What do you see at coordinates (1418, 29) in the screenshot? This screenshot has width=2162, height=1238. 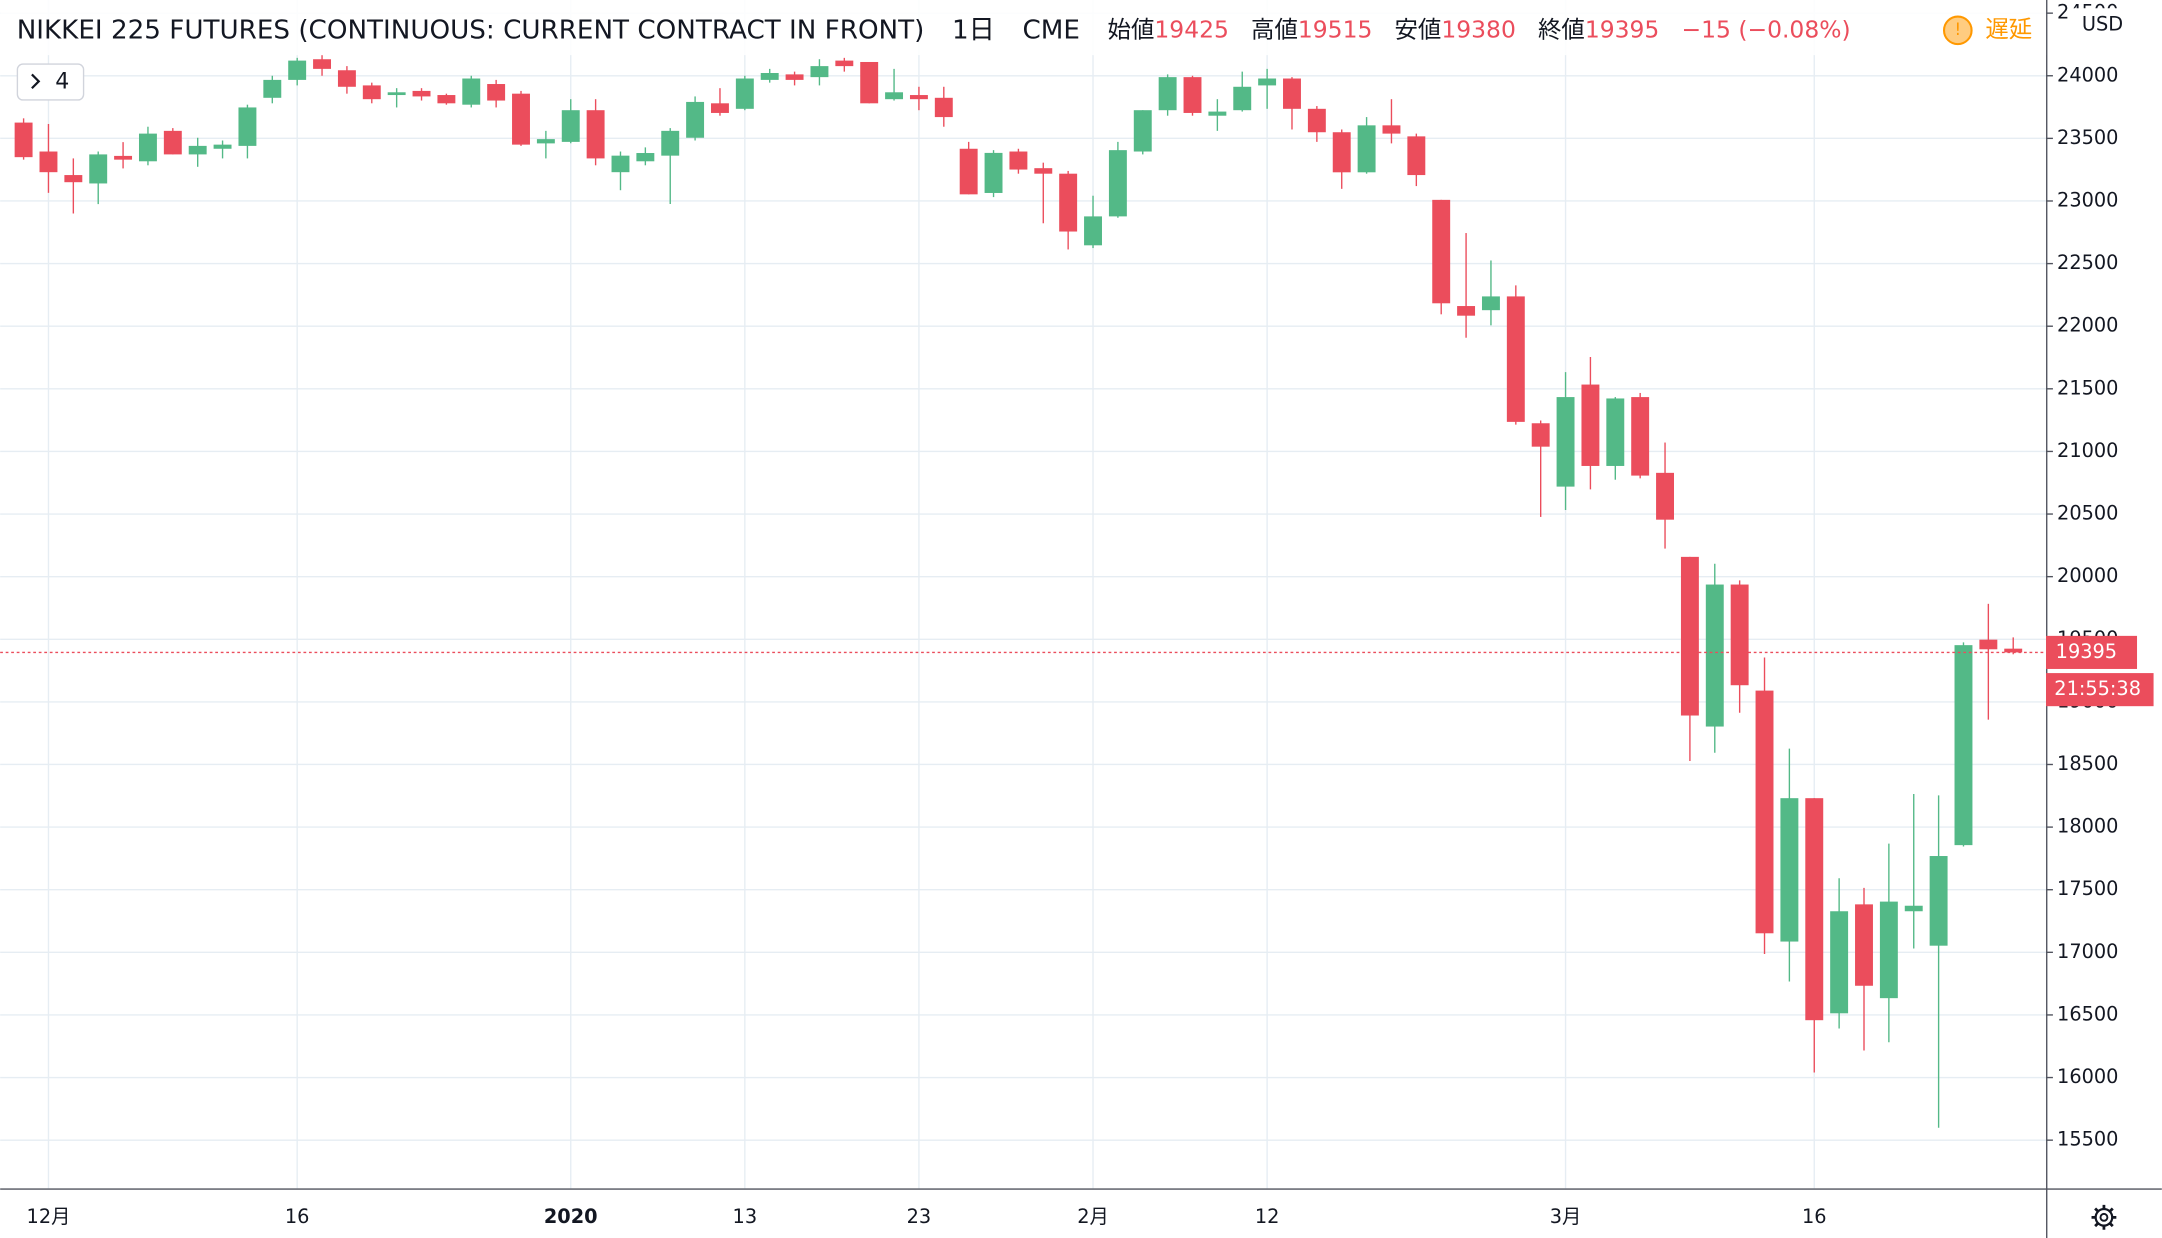 I see `low-label: 安値` at bounding box center [1418, 29].